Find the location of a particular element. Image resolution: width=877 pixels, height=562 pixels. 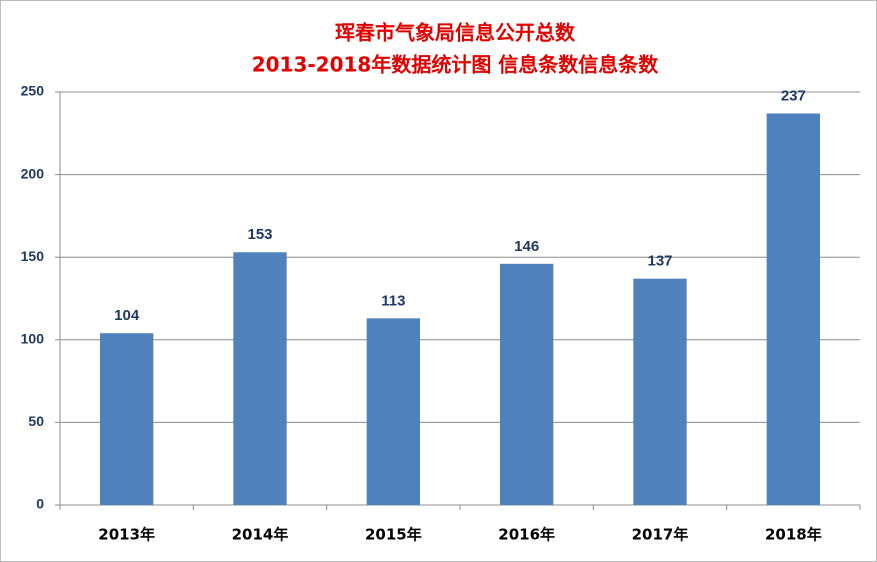

x-tick-label: 2014年 is located at coordinates (260, 535).